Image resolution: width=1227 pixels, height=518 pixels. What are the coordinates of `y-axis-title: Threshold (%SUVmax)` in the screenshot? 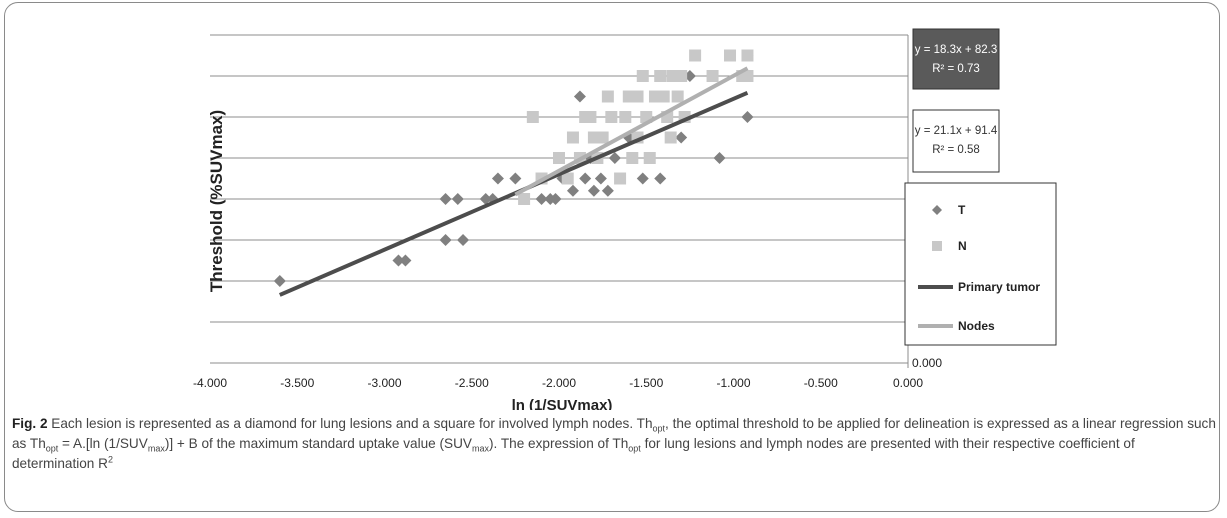 It's located at (216, 201).